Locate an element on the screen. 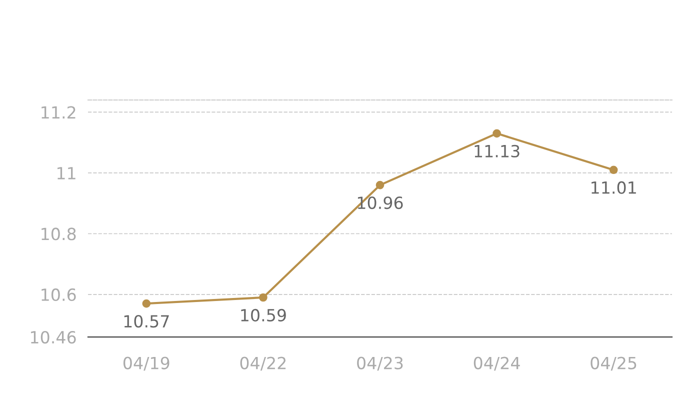 The image size is (700, 400). x-tick-label: 04/23 is located at coordinates (380, 363).